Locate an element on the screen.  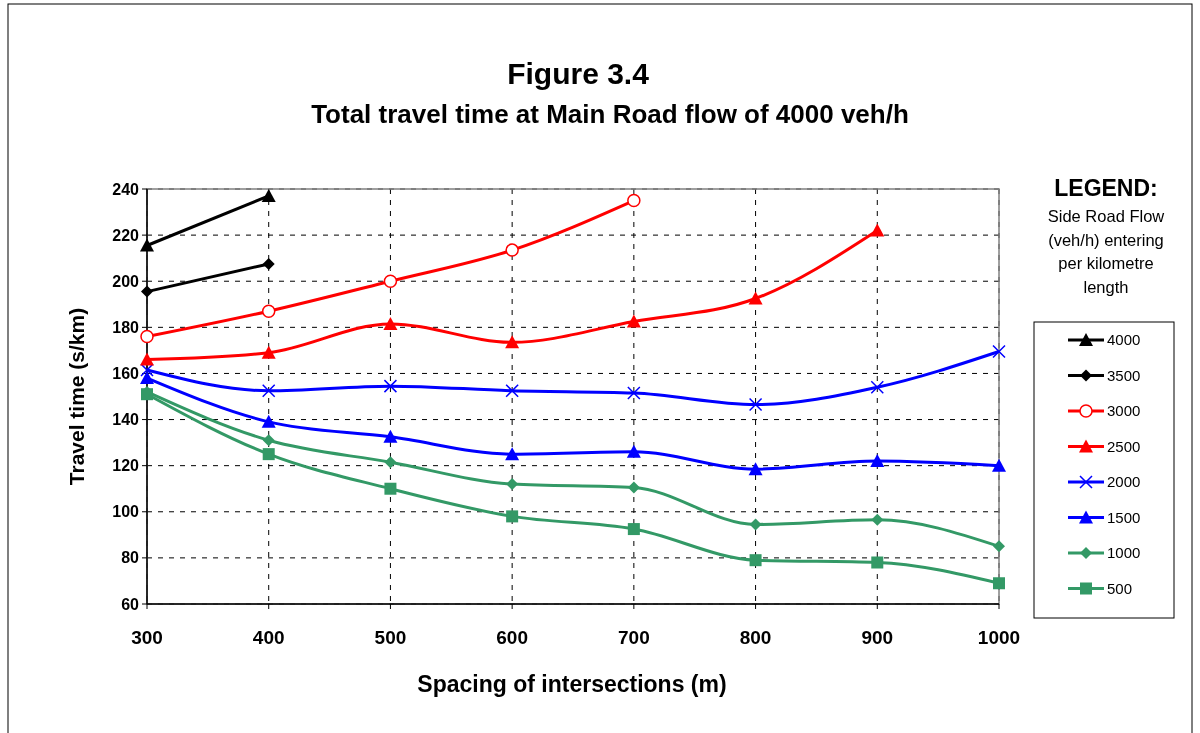
x-tick-label: 800 is located at coordinates (755, 637).